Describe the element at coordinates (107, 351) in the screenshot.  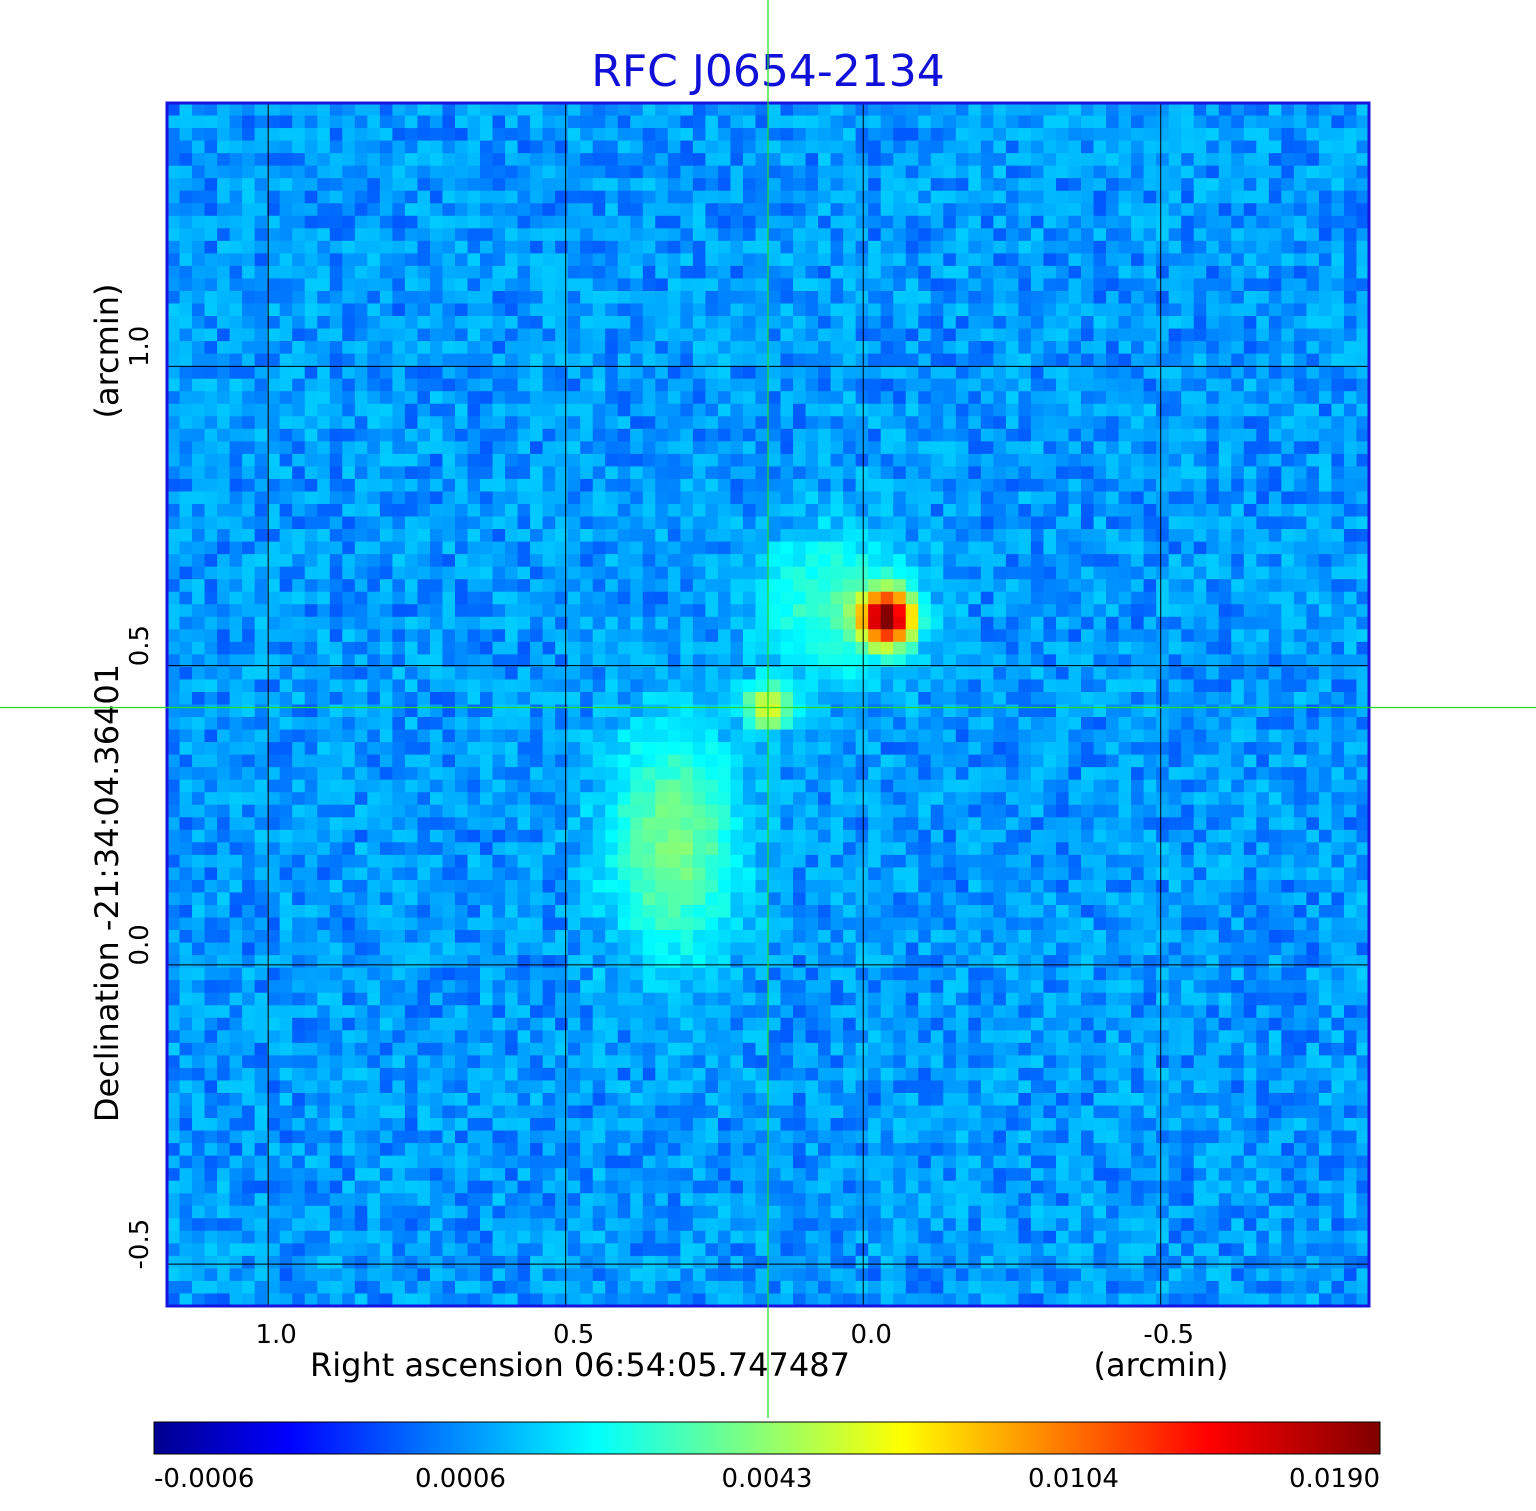
I see `y-axis-unit: (arcmin)` at that location.